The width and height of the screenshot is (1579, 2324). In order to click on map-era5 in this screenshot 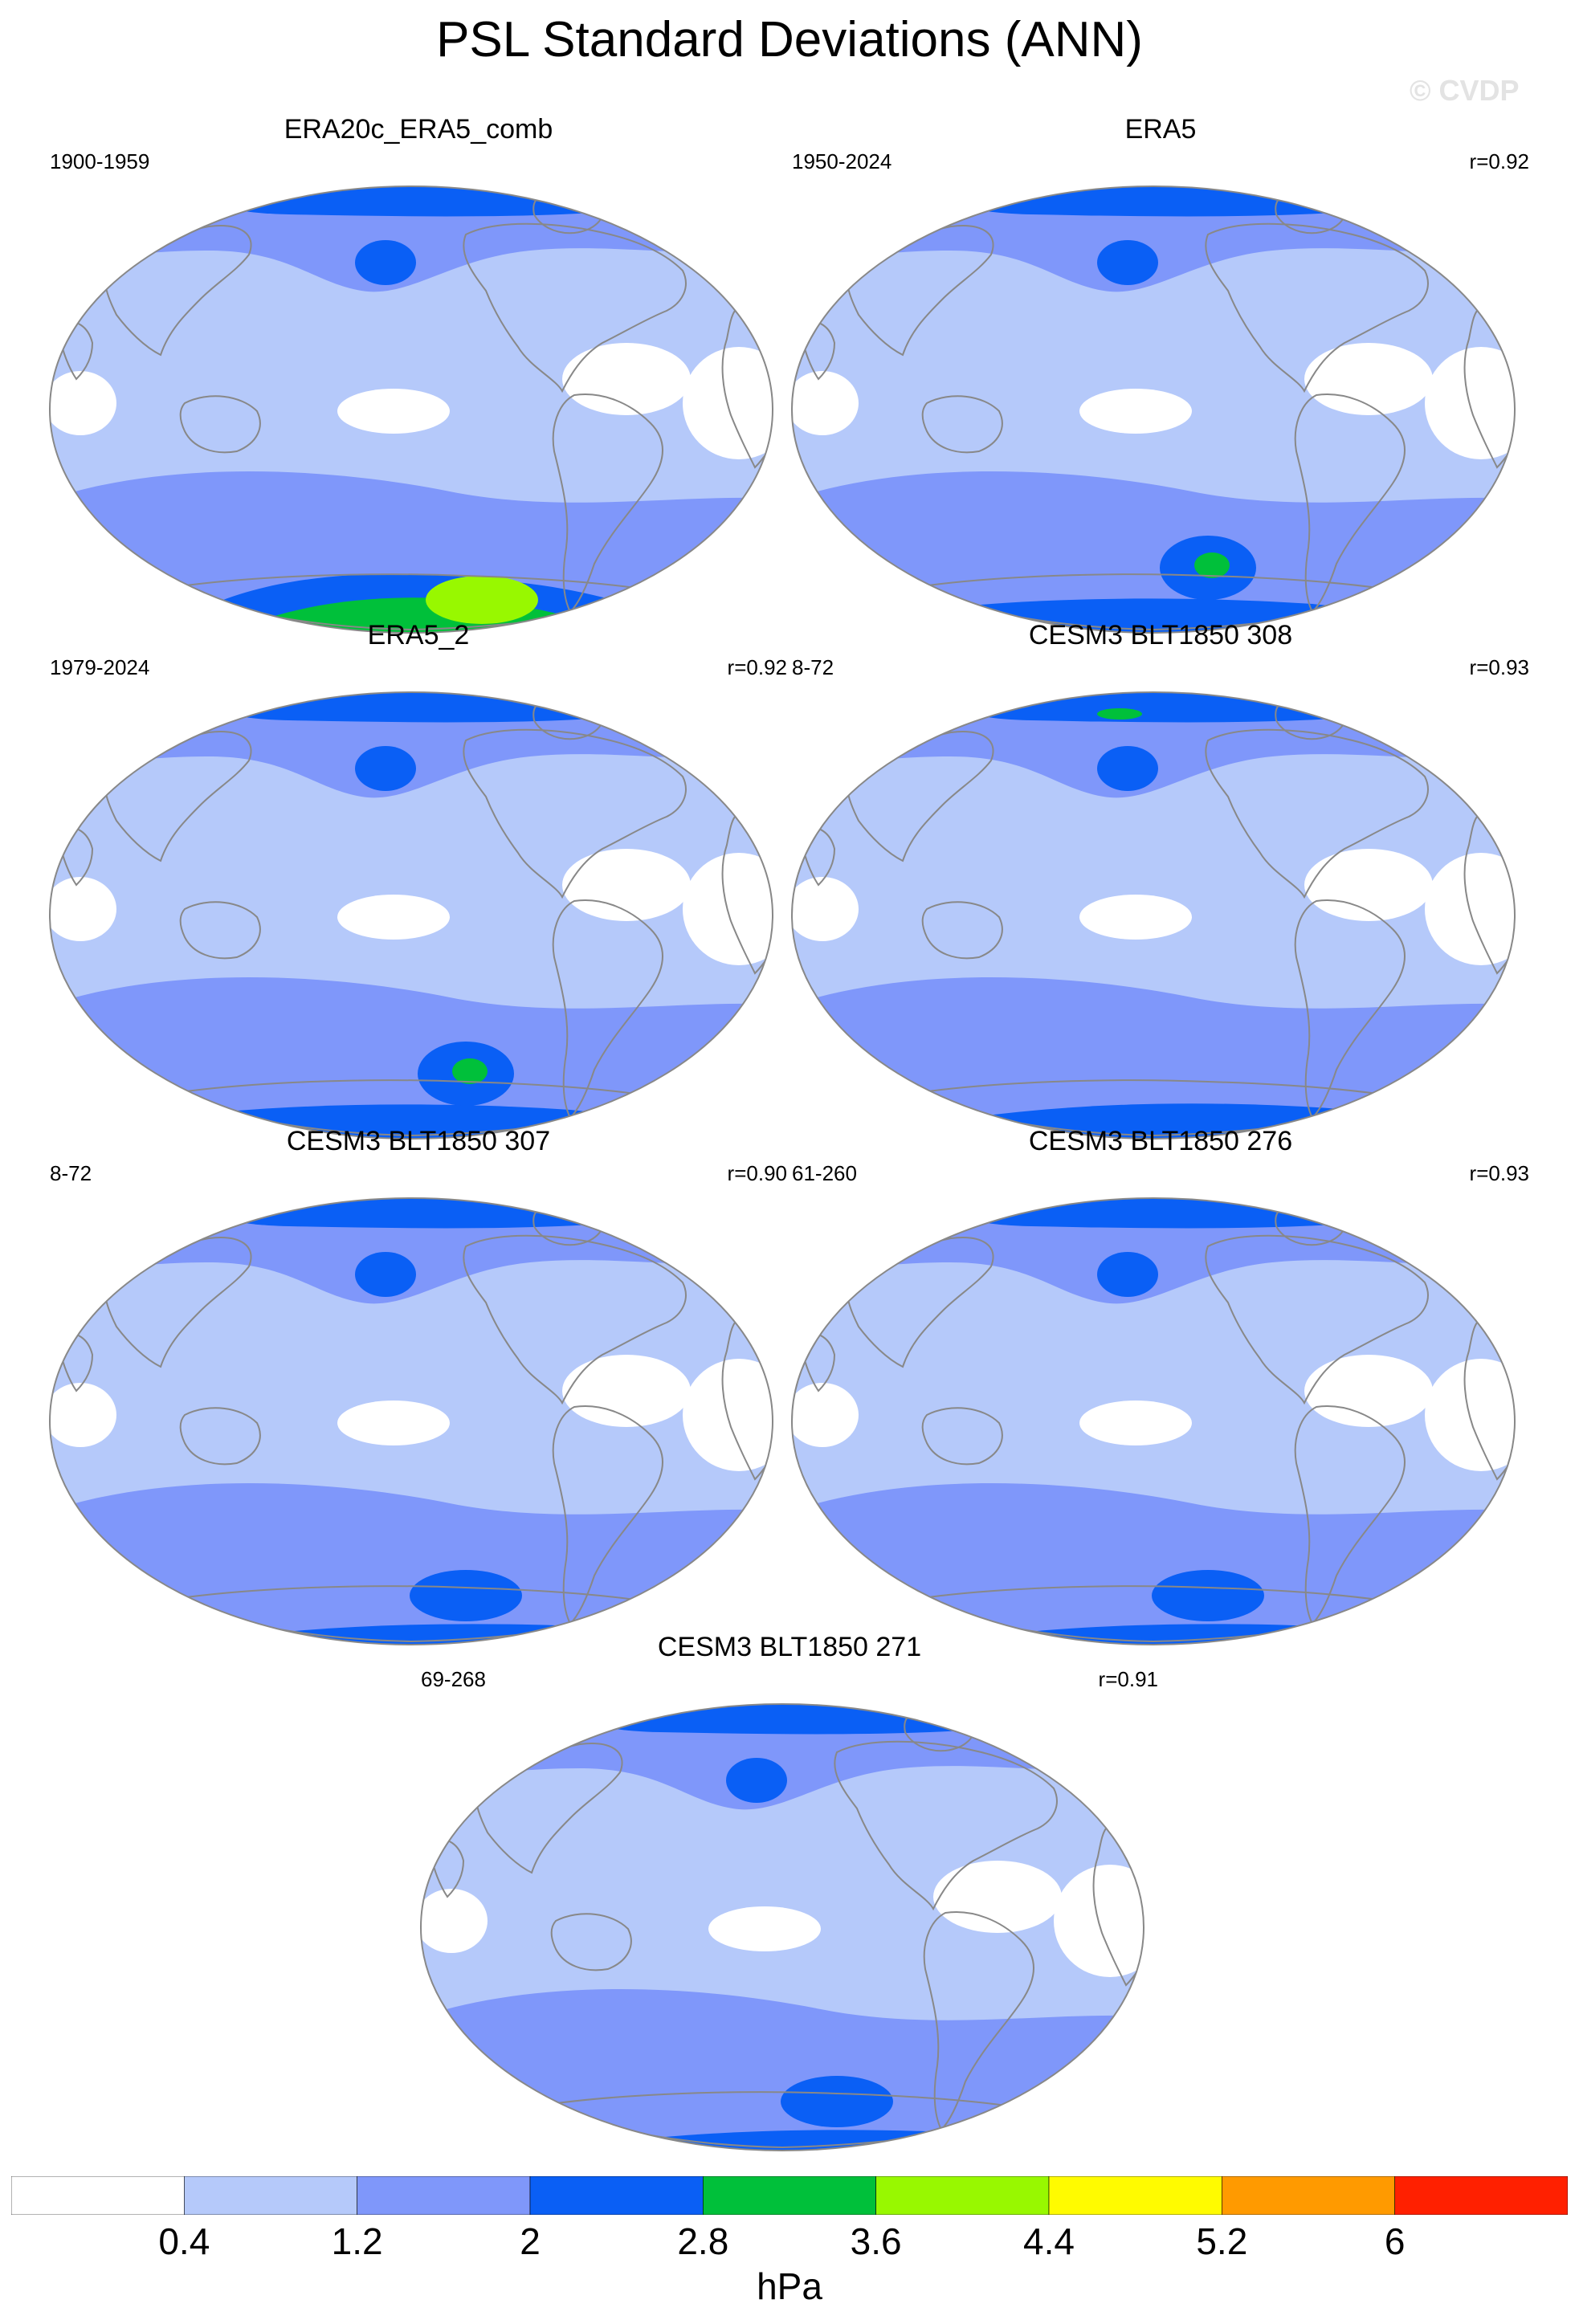, I will do `click(1153, 410)`.